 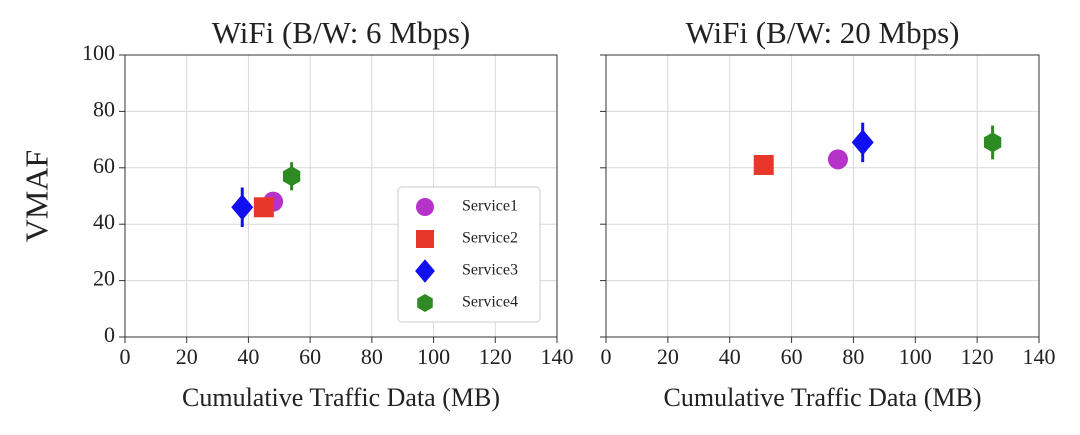 What do you see at coordinates (104, 221) in the screenshot?
I see `y-tick-label: 40` at bounding box center [104, 221].